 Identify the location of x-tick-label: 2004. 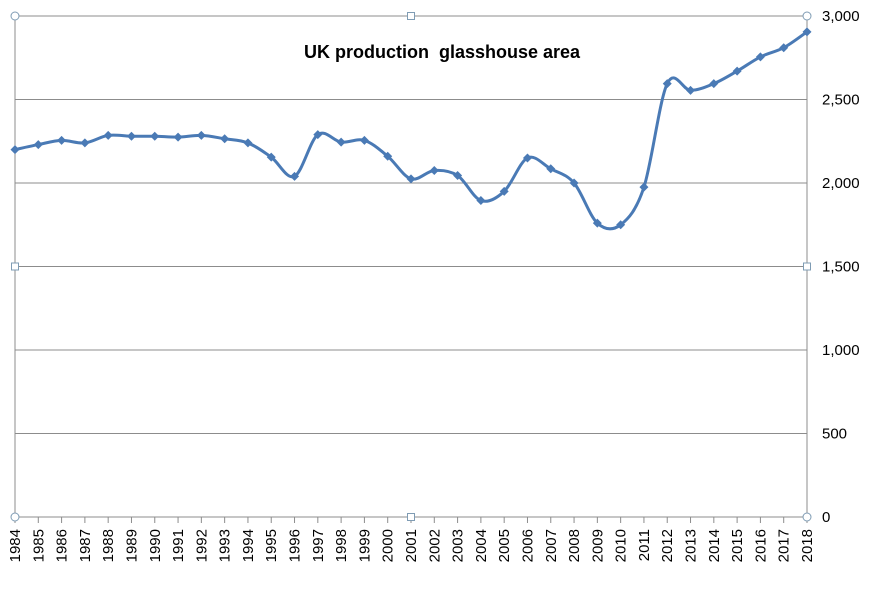
(481, 545).